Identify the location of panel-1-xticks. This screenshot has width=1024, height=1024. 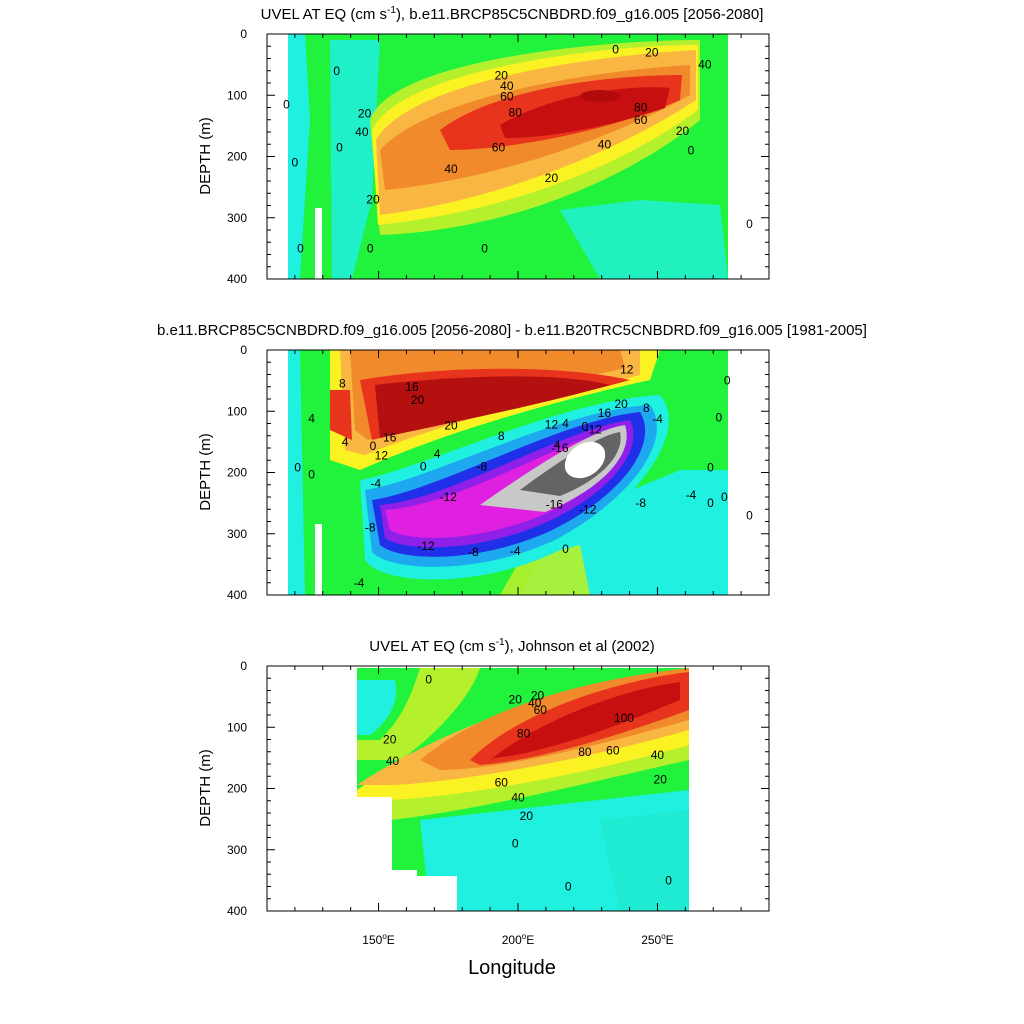
(518, 156).